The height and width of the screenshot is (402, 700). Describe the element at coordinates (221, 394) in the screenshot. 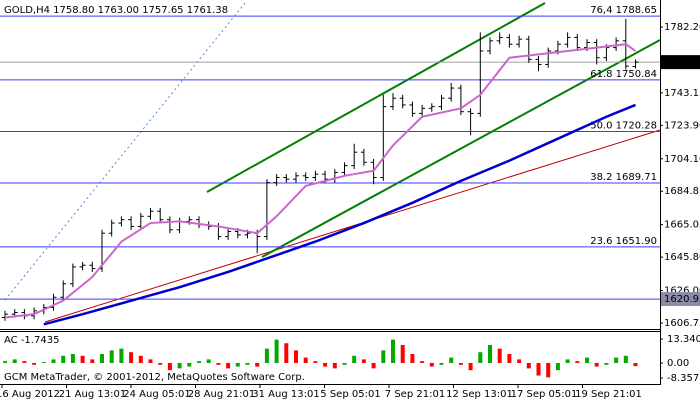

I see `x-tick-label: 28 Aug 21:01` at that location.